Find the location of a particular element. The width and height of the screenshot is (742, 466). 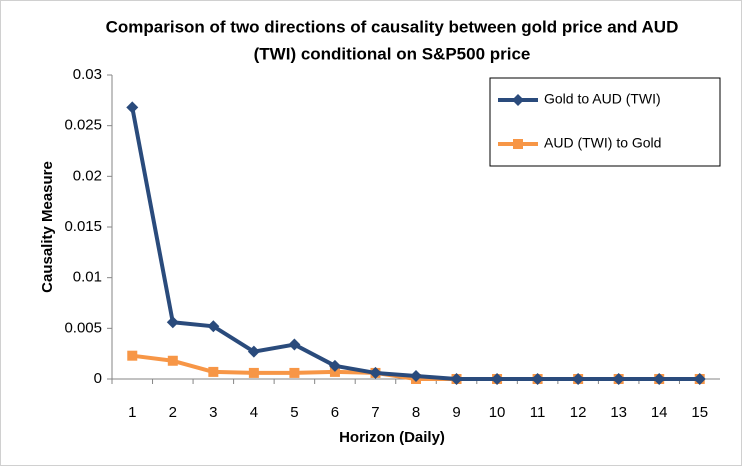

x-tick-label: 2 is located at coordinates (173, 412).